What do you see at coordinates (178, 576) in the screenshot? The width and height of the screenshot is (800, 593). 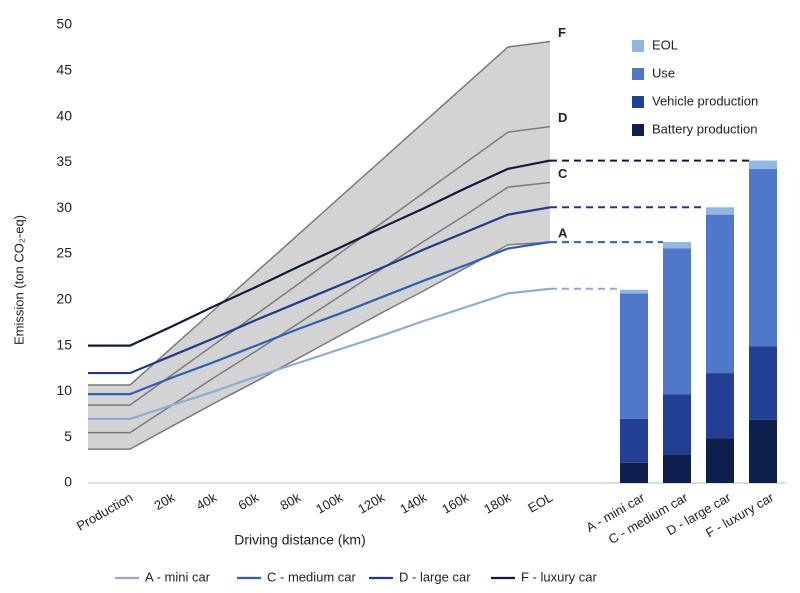 I see `legend-label: A - mini car` at bounding box center [178, 576].